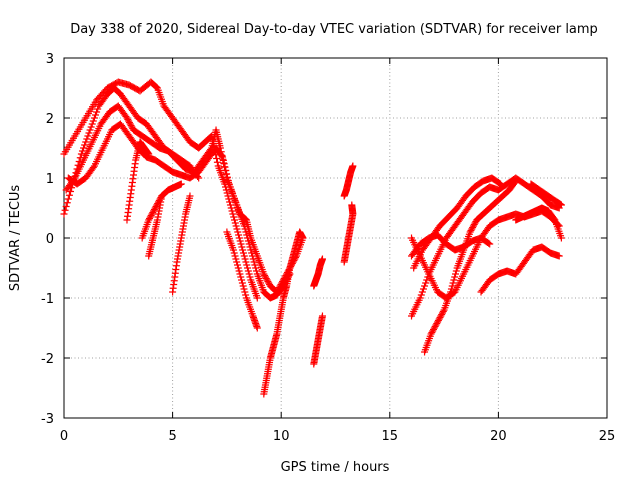 Image resolution: width=640 pixels, height=480 pixels. What do you see at coordinates (281, 436) in the screenshot?
I see `x-tick-label: 10` at bounding box center [281, 436].